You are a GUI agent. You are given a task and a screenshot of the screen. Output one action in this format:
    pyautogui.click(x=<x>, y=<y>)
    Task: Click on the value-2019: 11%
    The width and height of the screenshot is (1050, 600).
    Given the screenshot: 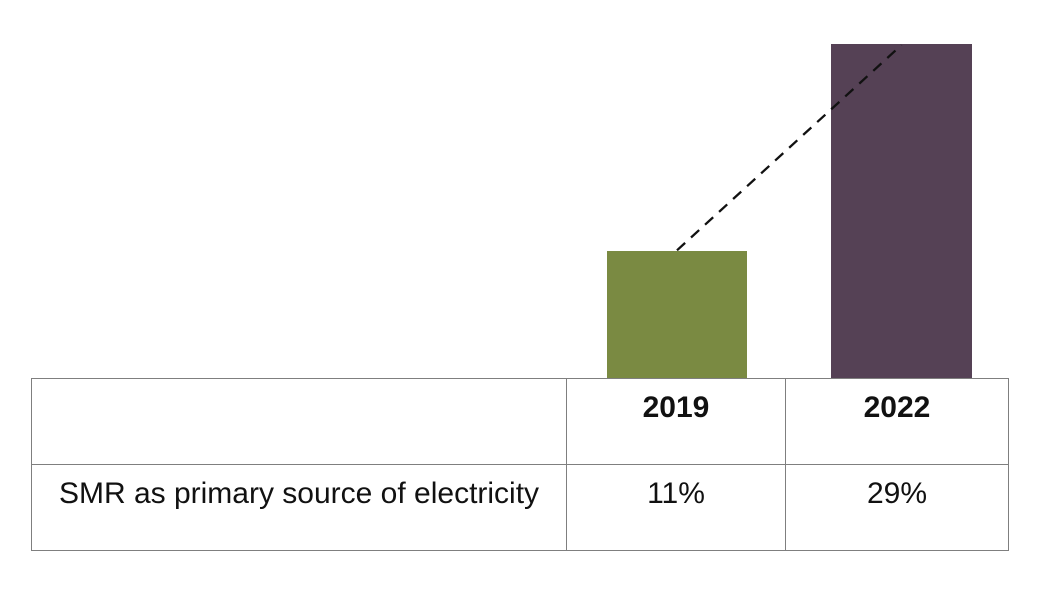 What is the action you would take?
    pyautogui.click(x=676, y=507)
    